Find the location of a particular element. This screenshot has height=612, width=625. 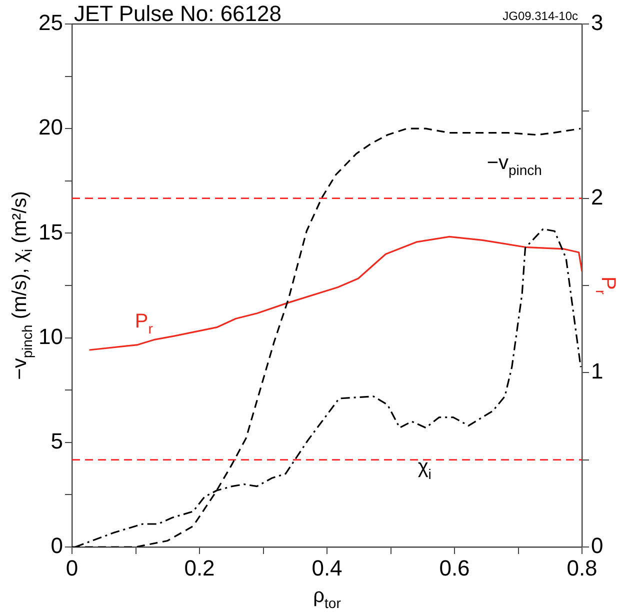

y-tick-label: 5 is located at coordinates (56, 441).